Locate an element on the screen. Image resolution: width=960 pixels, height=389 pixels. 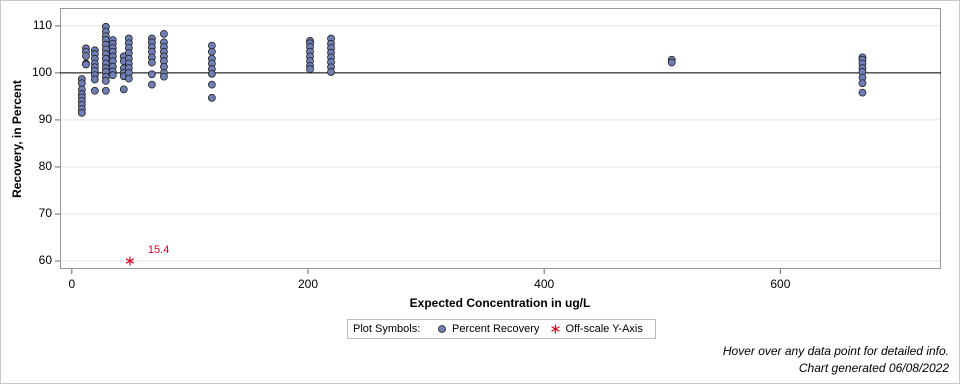
y-tick-label: 90 is located at coordinates (46, 119).